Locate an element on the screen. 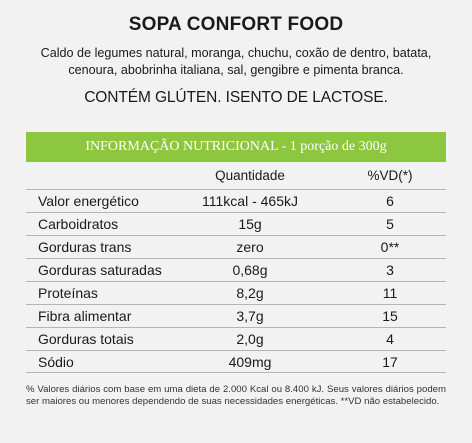 Image resolution: width=472 pixels, height=443 pixels. nutrient-quantity: zero is located at coordinates (250, 247).